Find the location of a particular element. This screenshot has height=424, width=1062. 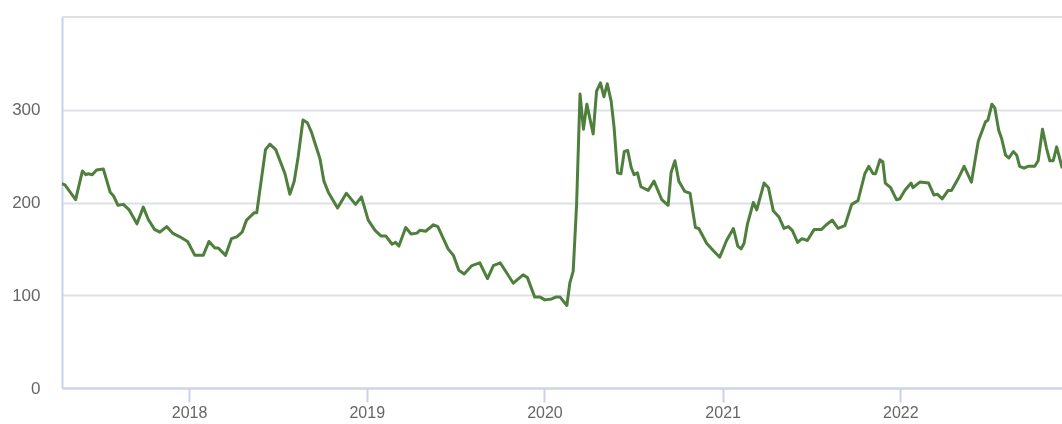

x-tick-label: 2021 is located at coordinates (723, 412).